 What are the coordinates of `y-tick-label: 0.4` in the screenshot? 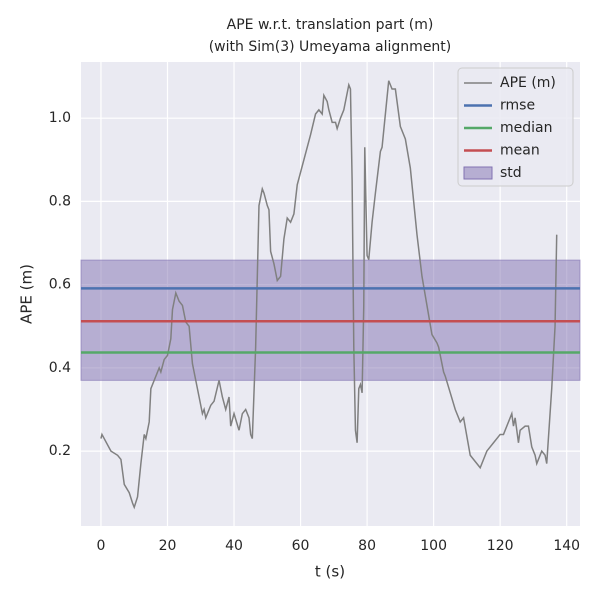 It's located at (60, 368).